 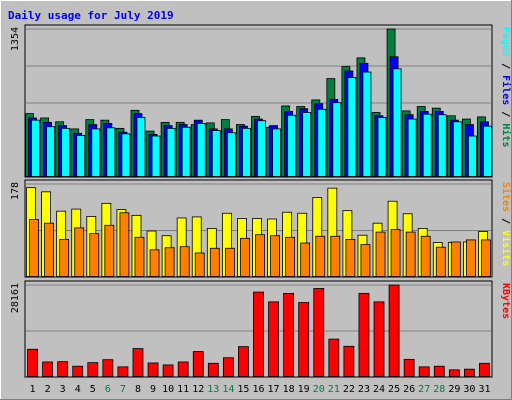 I want to click on x-tick-label: 3, so click(x=63, y=389).